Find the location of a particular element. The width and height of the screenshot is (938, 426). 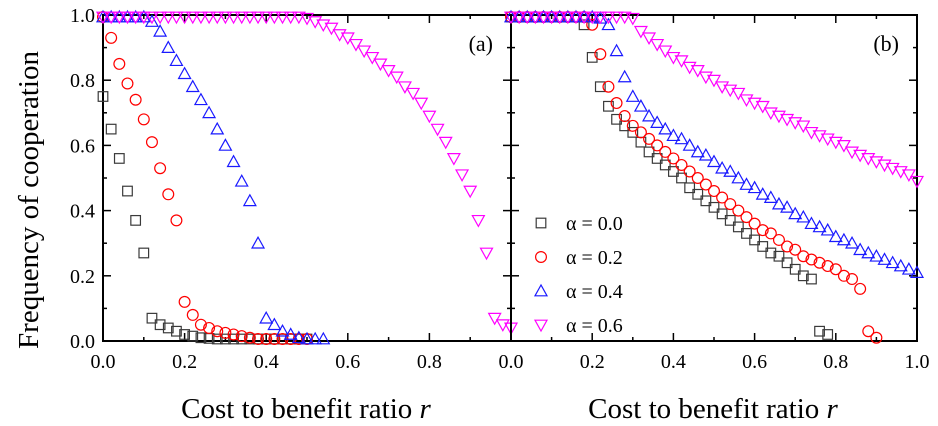

y-tick-label: 0.6 is located at coordinates (82, 146).